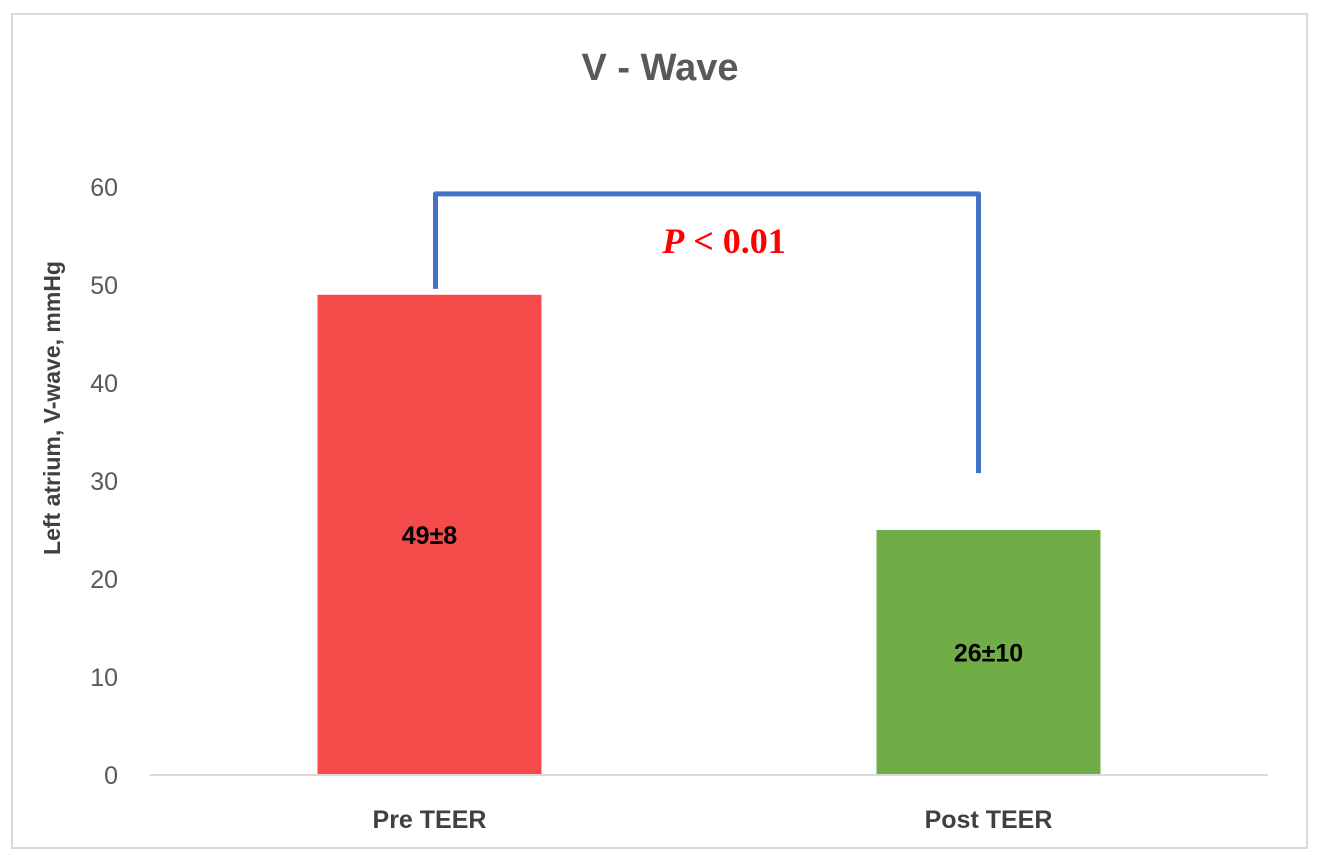 The width and height of the screenshot is (1321, 854). What do you see at coordinates (713, 820) in the screenshot?
I see `category-labels: Pre TEER Post TEER` at bounding box center [713, 820].